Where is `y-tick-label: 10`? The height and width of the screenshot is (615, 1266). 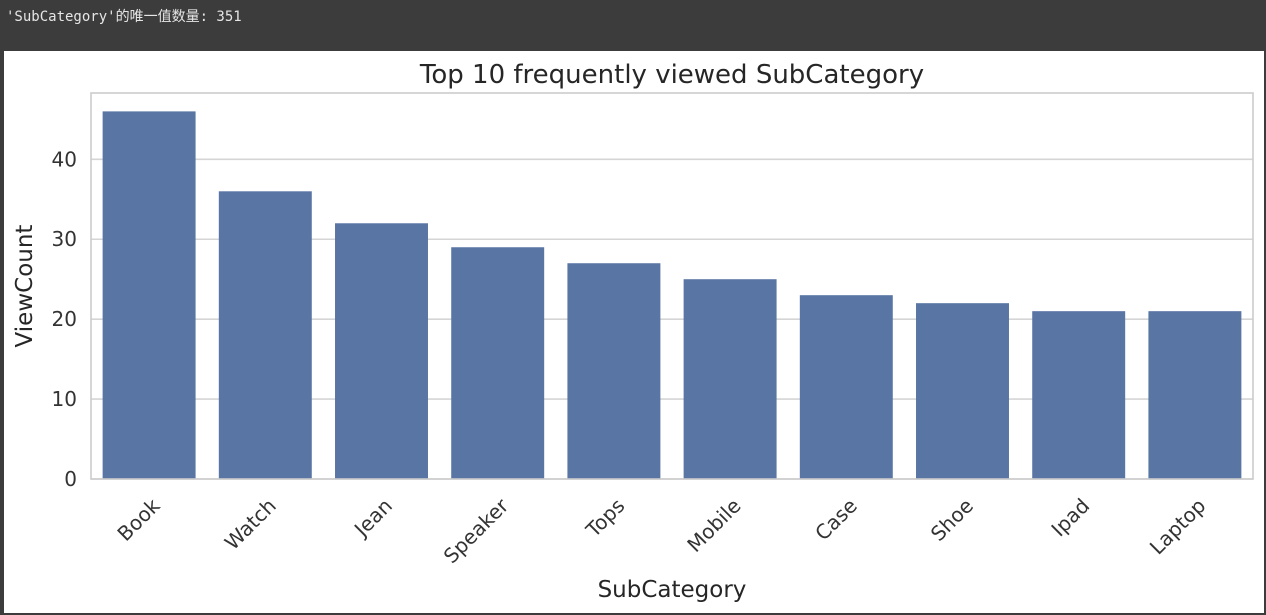 y-tick-label: 10 is located at coordinates (64, 399).